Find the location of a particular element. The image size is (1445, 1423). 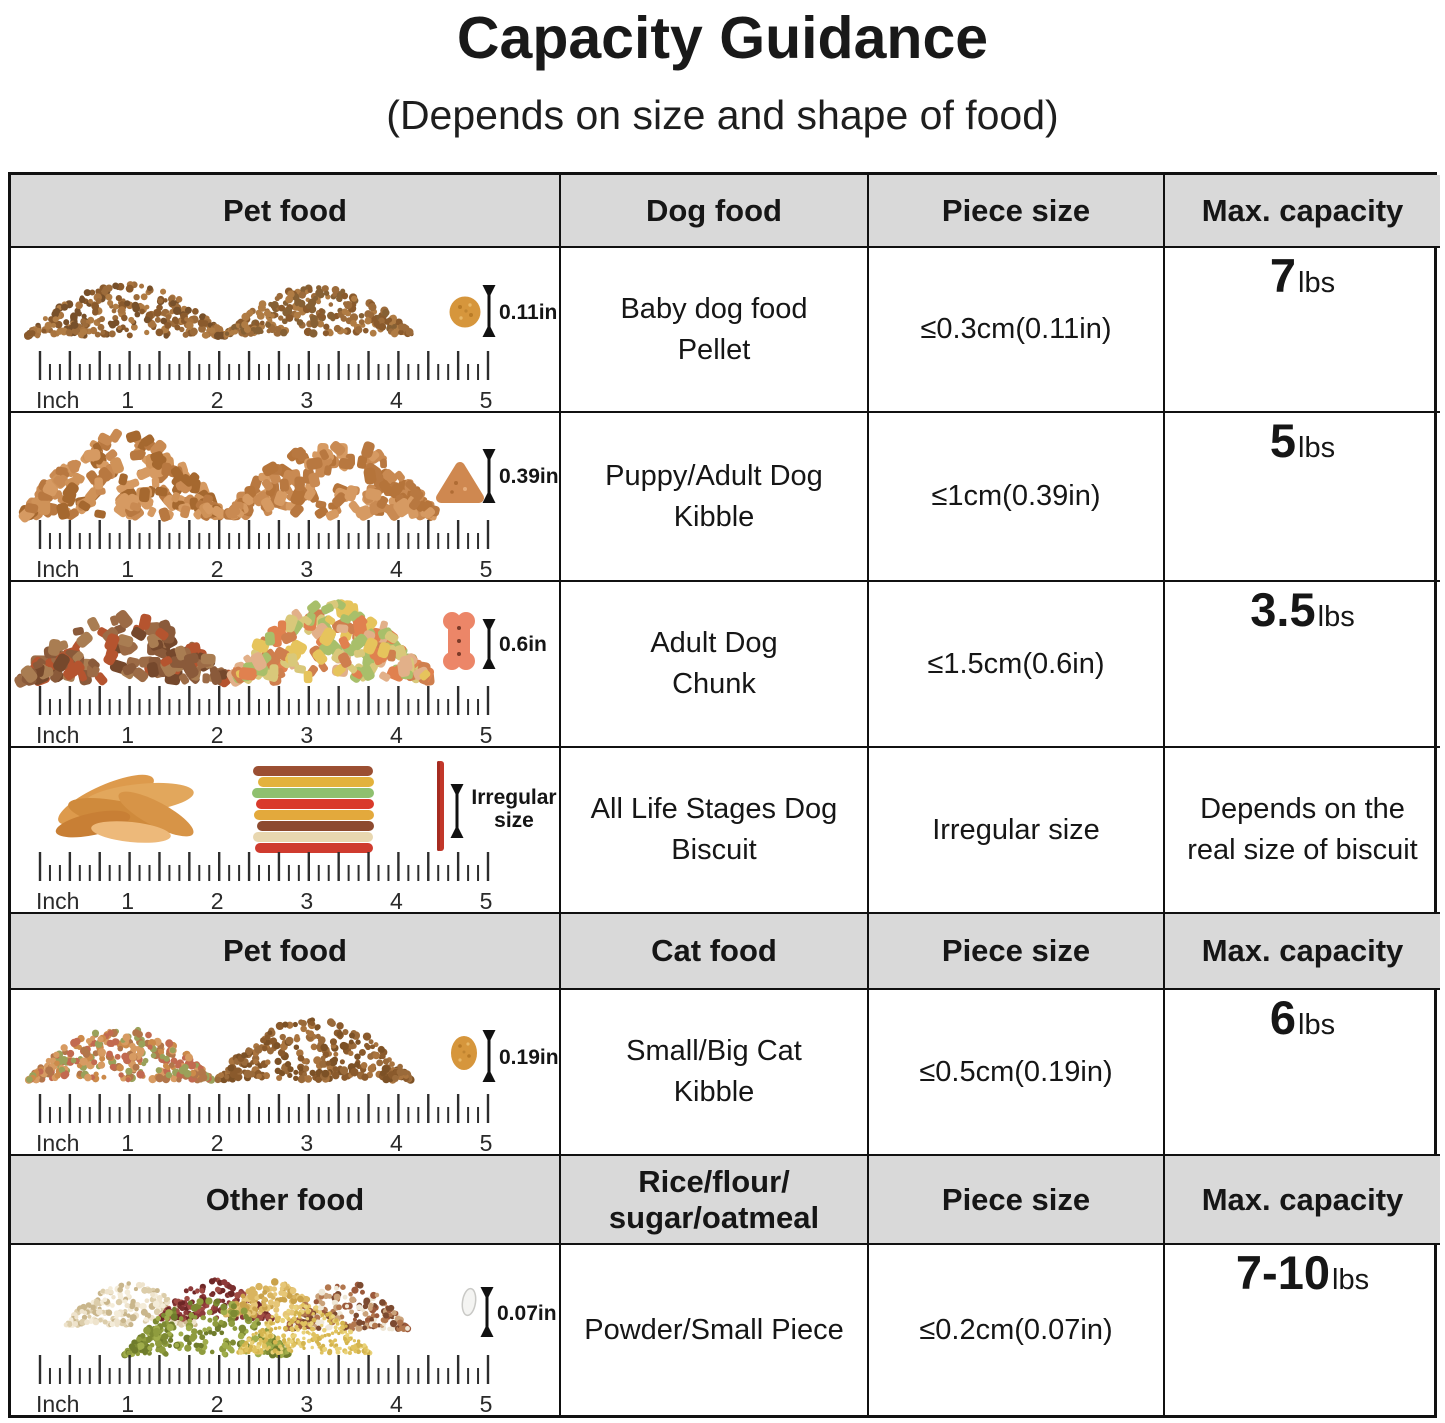

food-photo-cell: 0.6in Inch 1 2 3 4 5 is located at coordinates (286, 665).